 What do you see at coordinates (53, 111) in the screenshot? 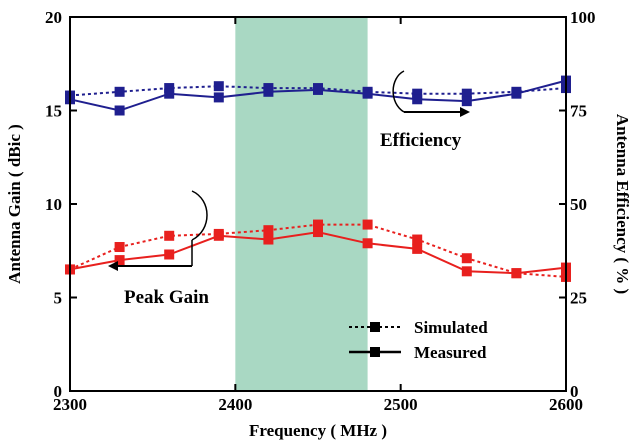
I see `y-left-tick-label: 15` at bounding box center [53, 111].